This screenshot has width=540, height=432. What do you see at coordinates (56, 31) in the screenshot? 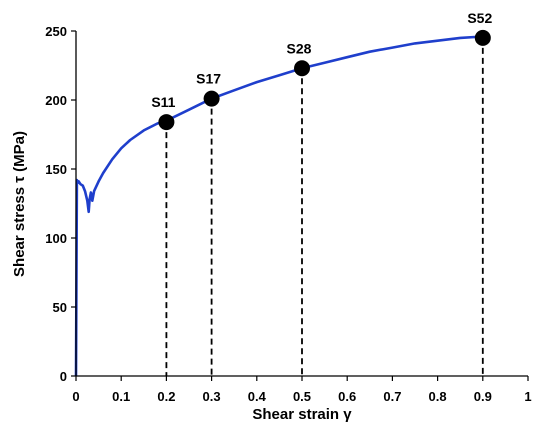
I see `y-tick-label: 250` at bounding box center [56, 31].